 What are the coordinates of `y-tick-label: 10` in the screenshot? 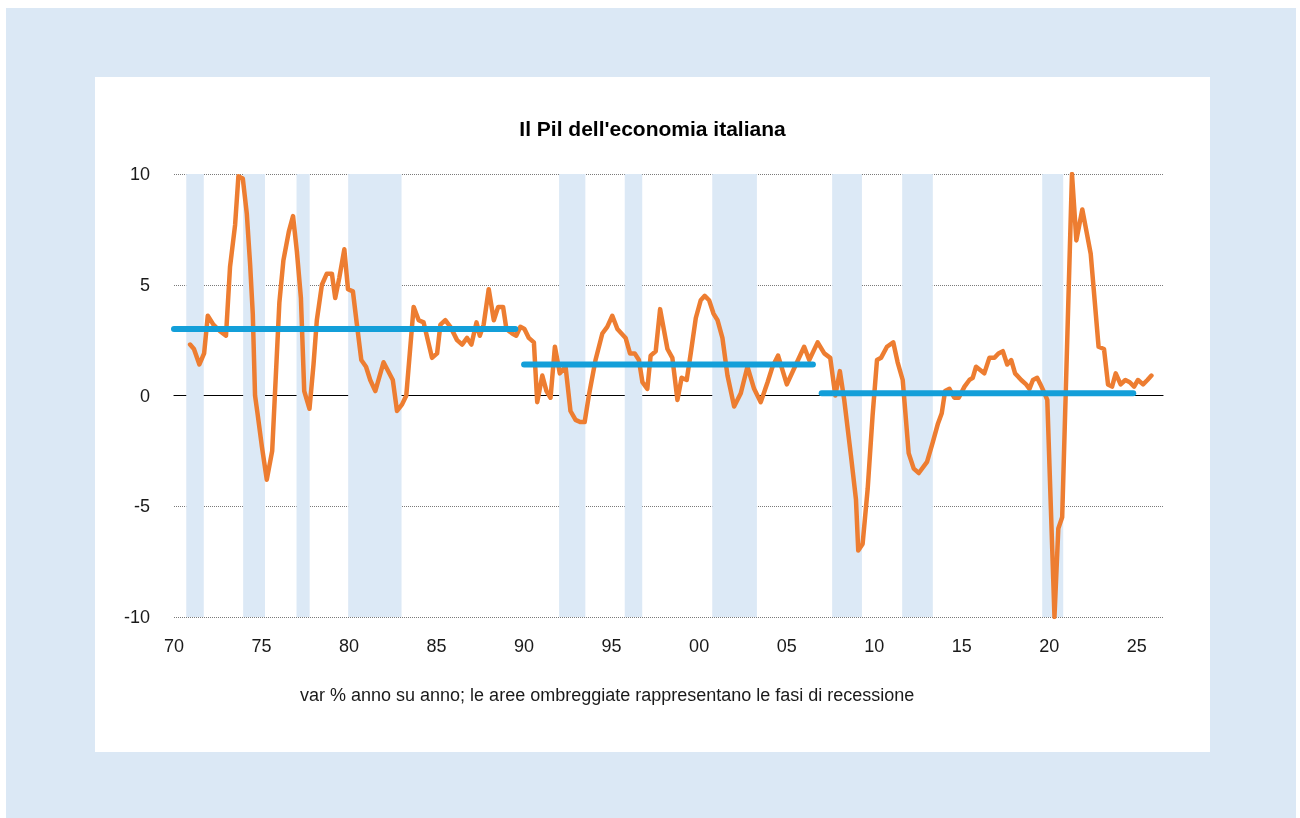 It's located at (139, 174).